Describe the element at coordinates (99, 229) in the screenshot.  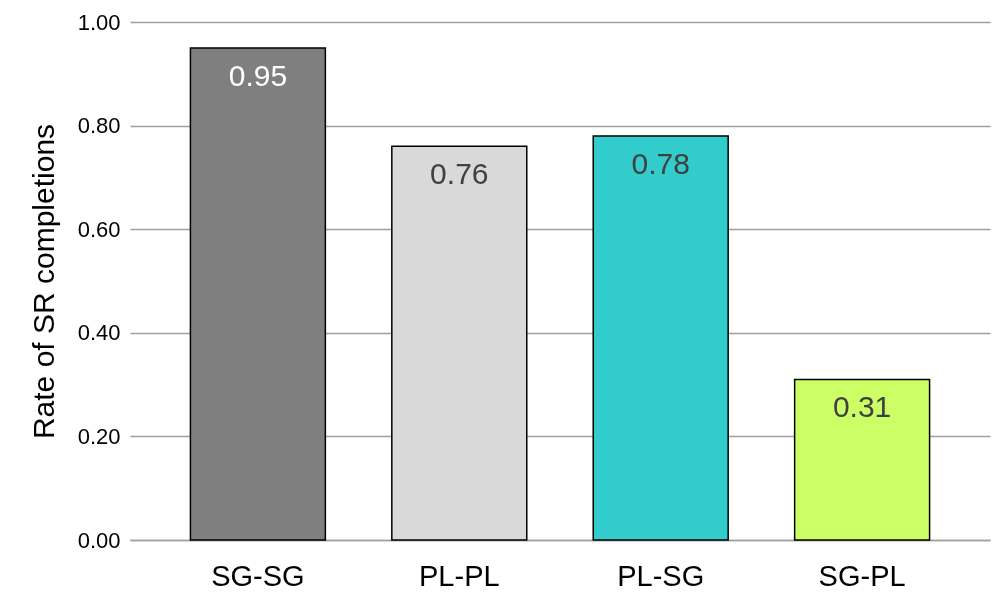
I see `y-tick-label: 0.60` at that location.